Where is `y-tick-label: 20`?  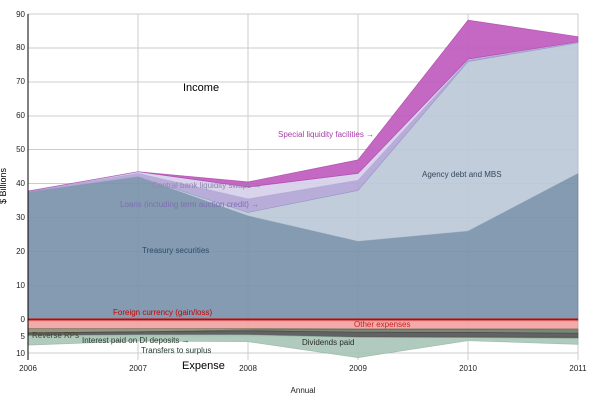
y-tick-label: 20 is located at coordinates (20, 251).